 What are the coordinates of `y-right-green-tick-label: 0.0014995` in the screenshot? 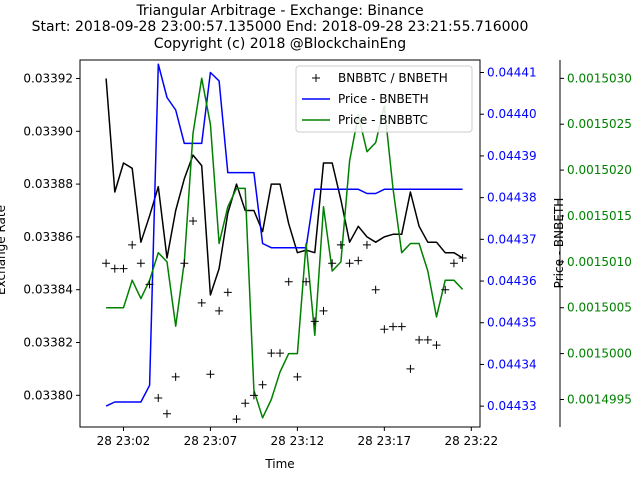 It's located at (599, 399).